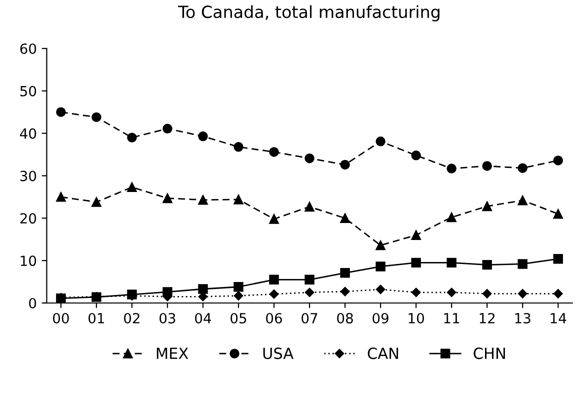 The height and width of the screenshot is (404, 584). What do you see at coordinates (203, 318) in the screenshot?
I see `x-tick-label: 04` at bounding box center [203, 318].